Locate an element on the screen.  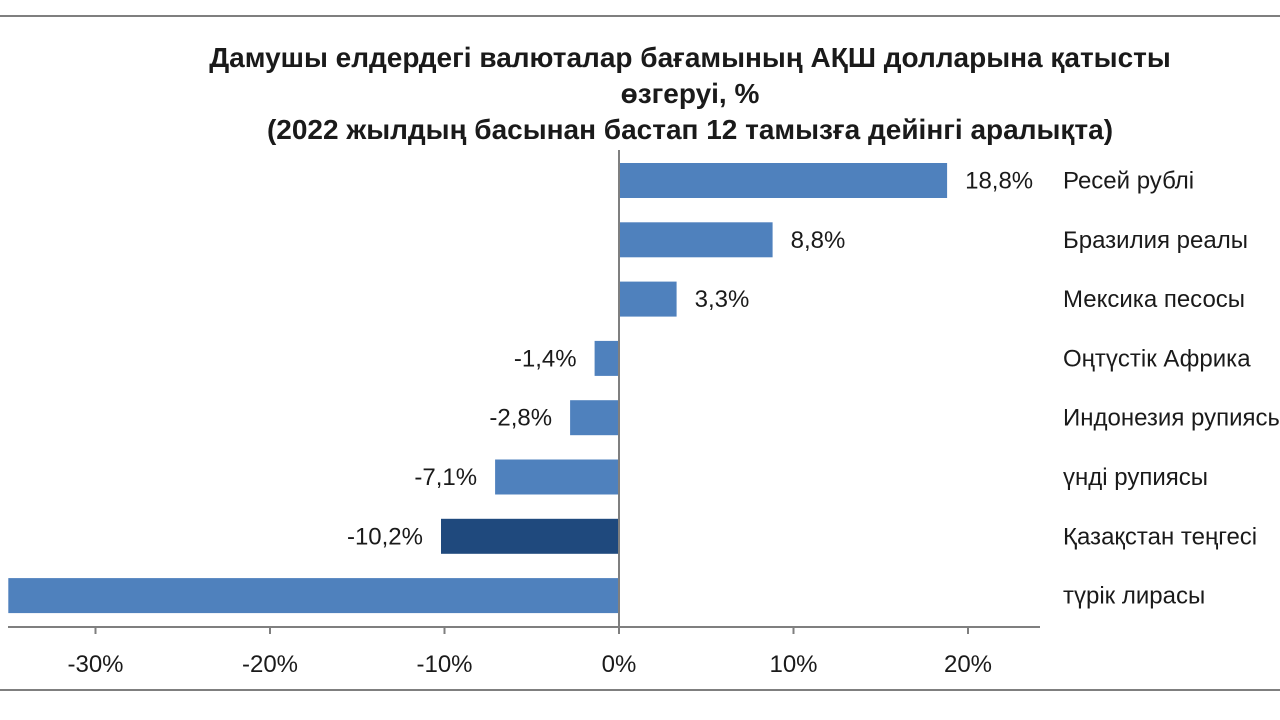
data-label: -2,8% is located at coordinates (520, 418).